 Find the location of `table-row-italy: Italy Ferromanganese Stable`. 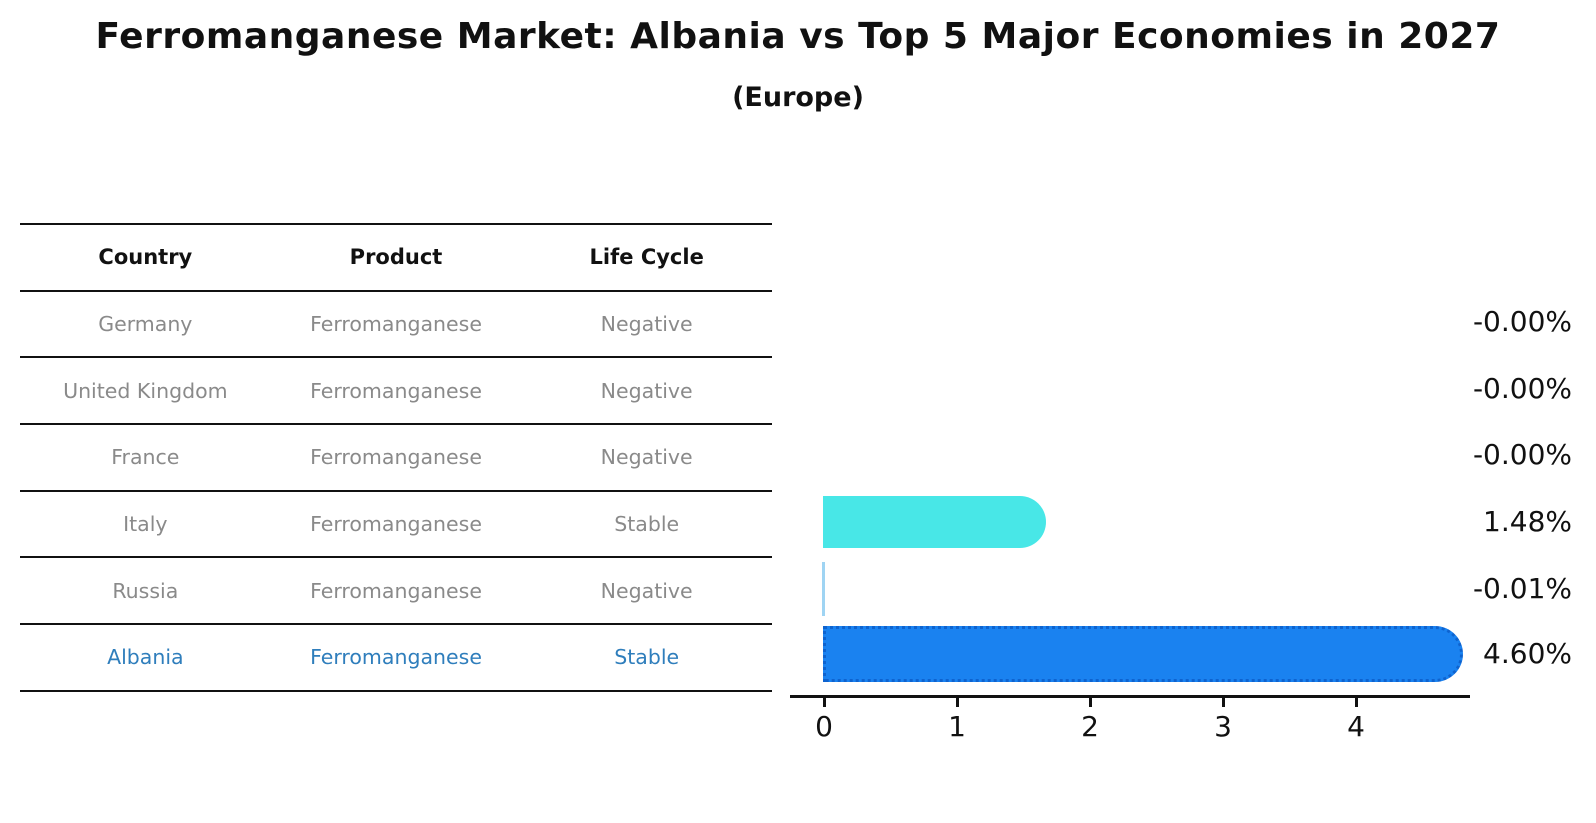

table-row-italy: Italy Ferromanganese Stable is located at coordinates (396, 525).